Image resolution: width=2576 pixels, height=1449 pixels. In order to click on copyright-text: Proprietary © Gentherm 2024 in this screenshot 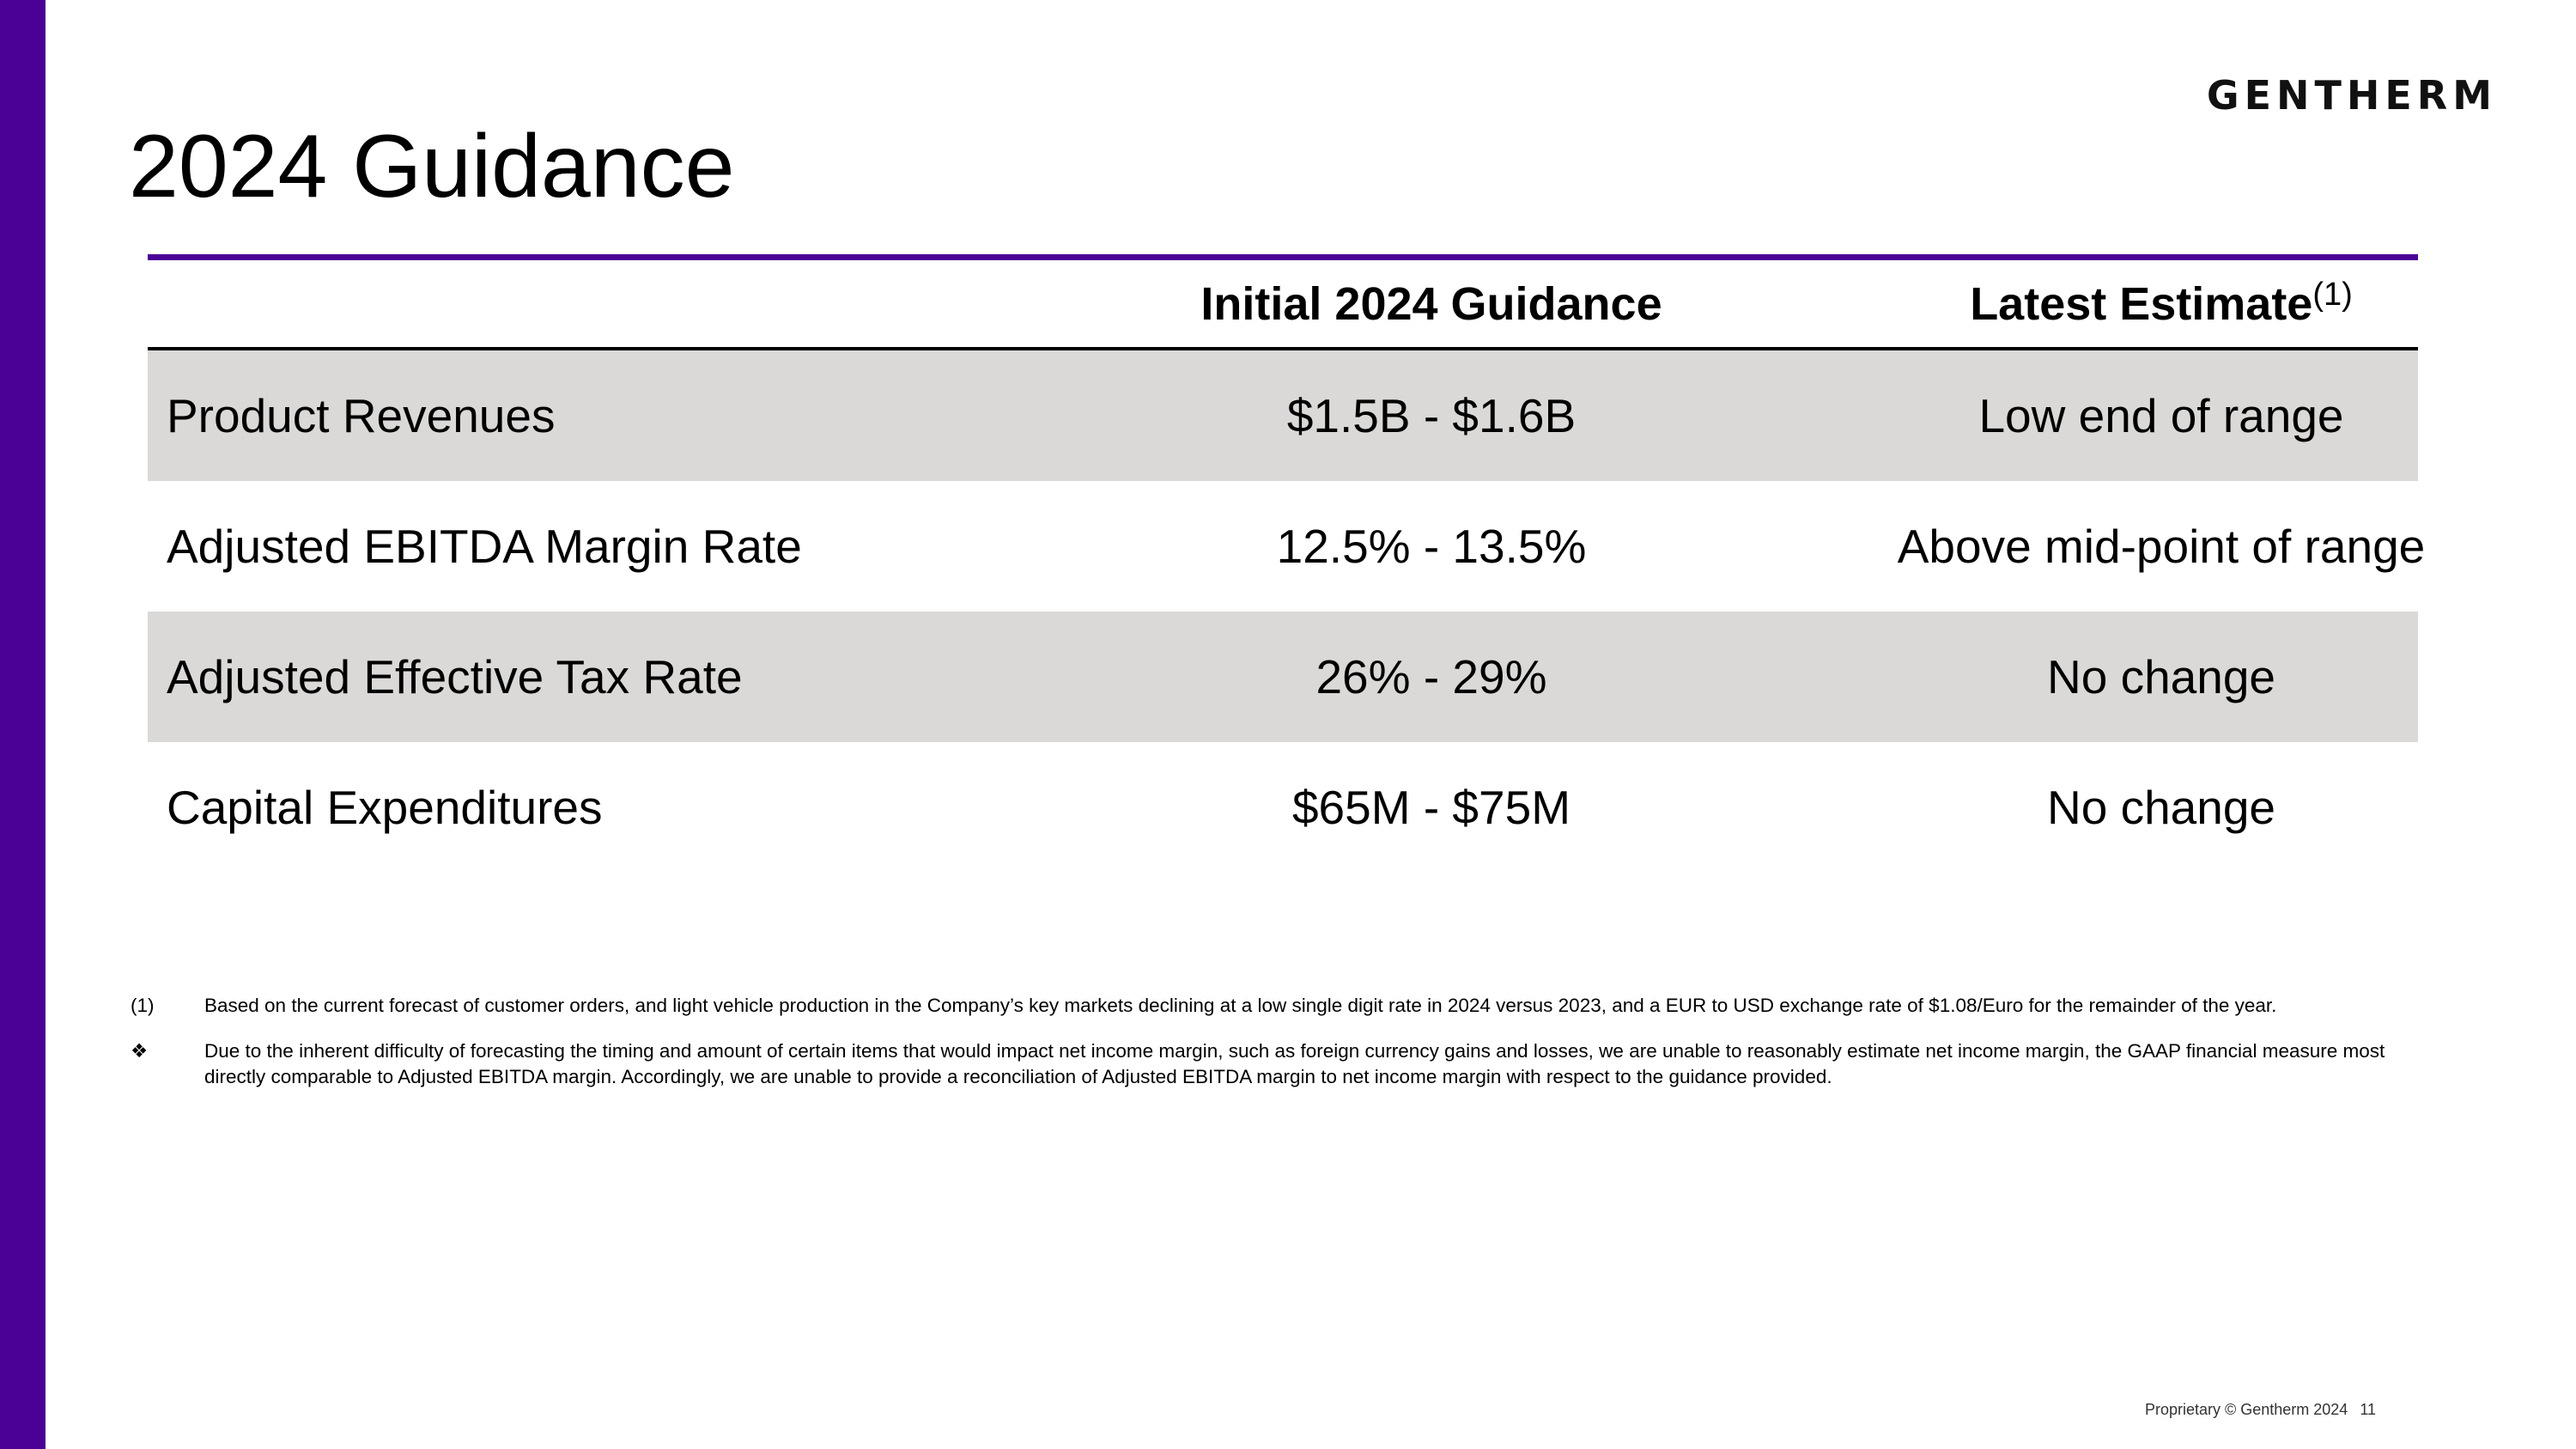, I will do `click(2246, 1409)`.